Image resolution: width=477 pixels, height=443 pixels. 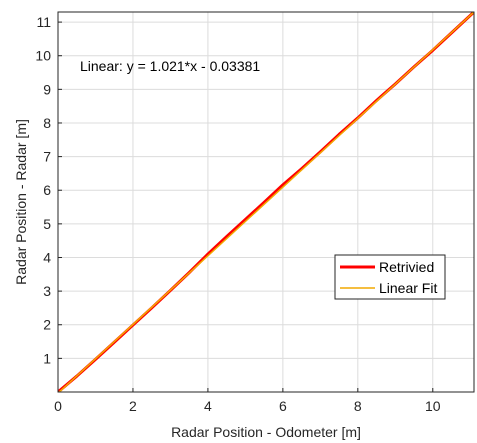 What do you see at coordinates (43, 22) in the screenshot?
I see `y-tick-label: 11` at bounding box center [43, 22].